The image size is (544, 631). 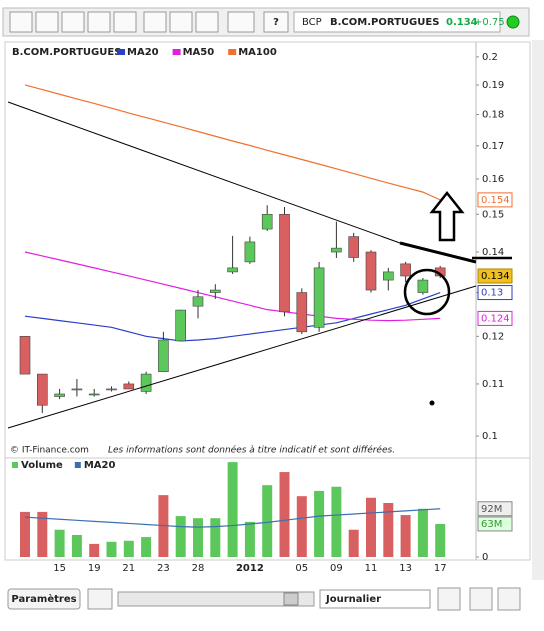 I want to click on x-tick-label: 11, so click(x=371, y=568).